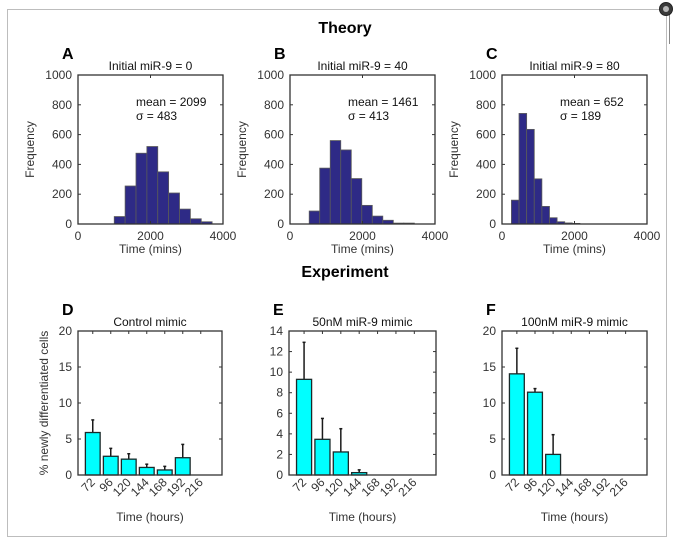 This screenshot has width=676, height=544. Describe the element at coordinates (279, 434) in the screenshot. I see `y-tick-label: 4` at that location.